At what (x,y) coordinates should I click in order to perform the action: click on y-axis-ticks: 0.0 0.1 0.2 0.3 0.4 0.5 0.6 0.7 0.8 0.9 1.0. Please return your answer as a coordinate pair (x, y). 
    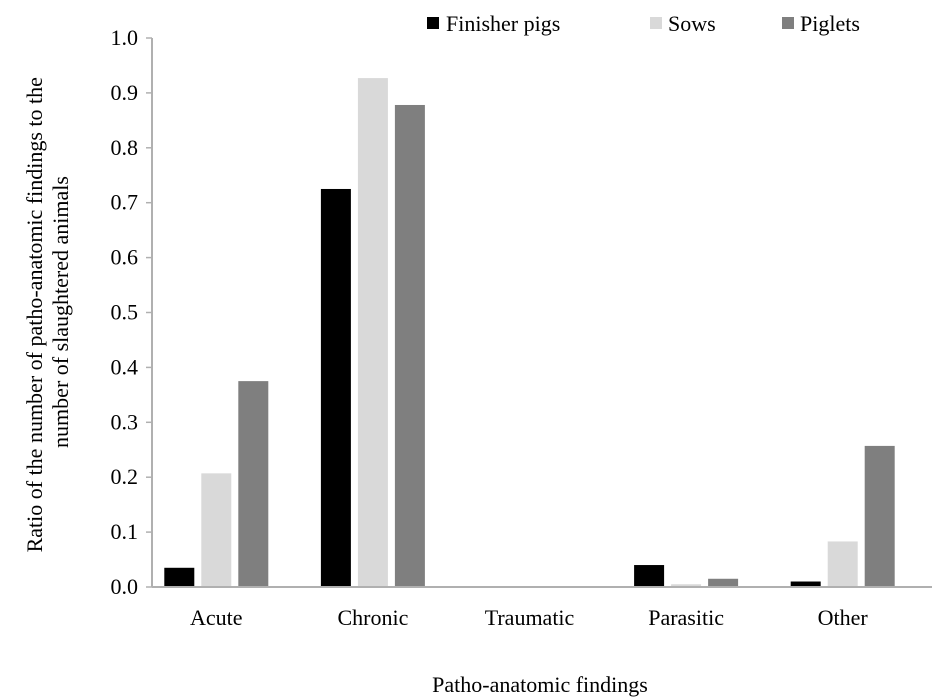
    Looking at the image, I should click on (131, 312).